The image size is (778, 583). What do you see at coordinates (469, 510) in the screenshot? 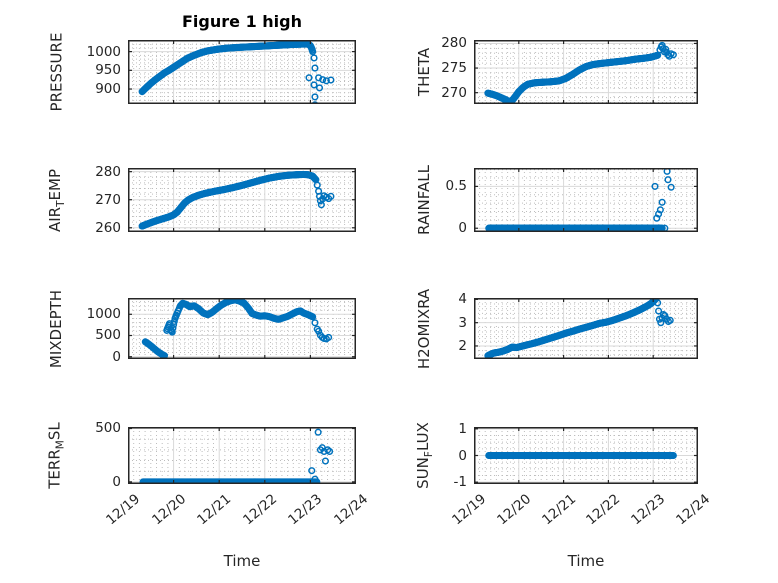
I see `sunflux-xtick-label: 12/19` at bounding box center [469, 510].